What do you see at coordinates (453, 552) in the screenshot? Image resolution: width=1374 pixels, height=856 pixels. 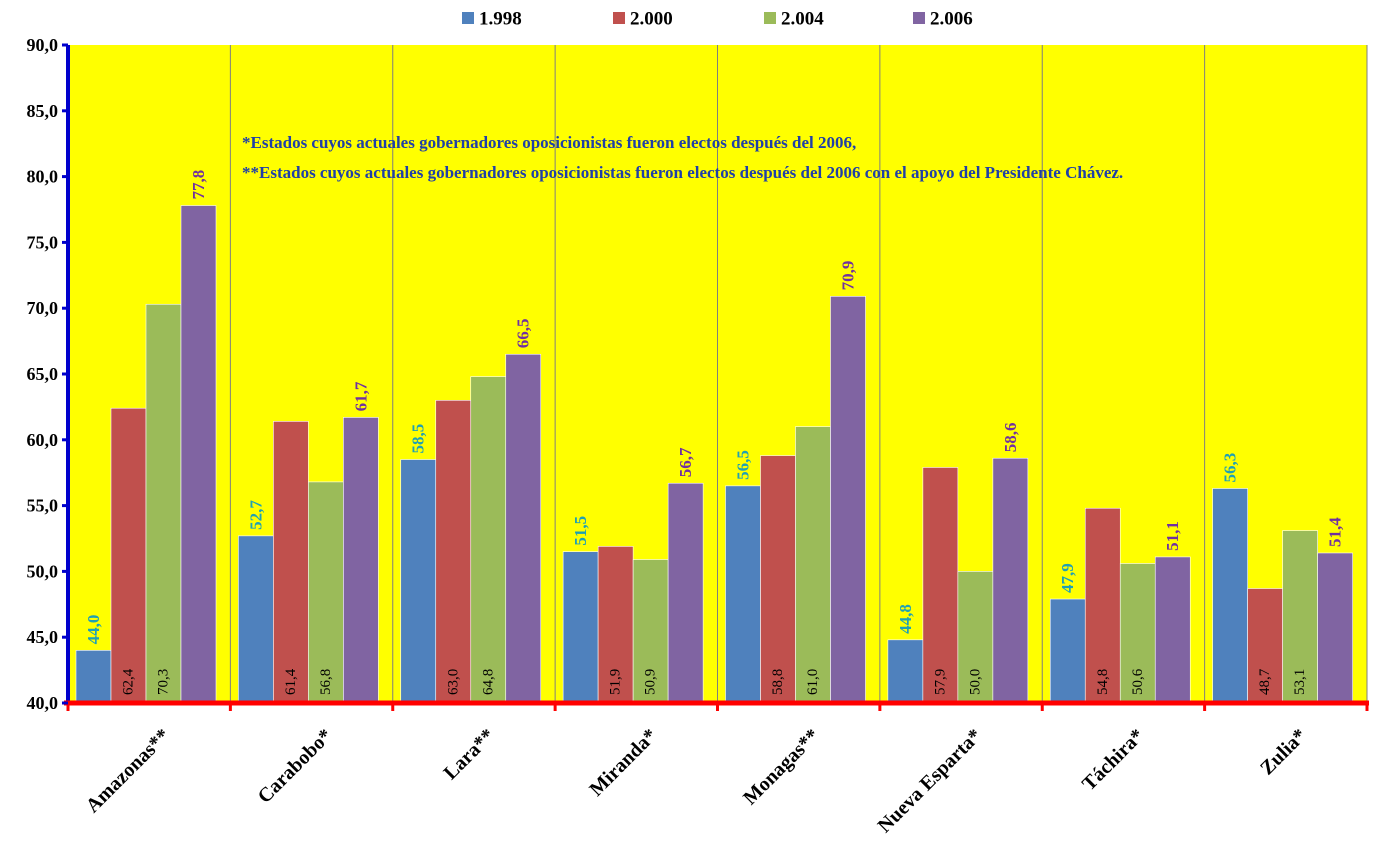 I see `bar-2.000-Lara**` at bounding box center [453, 552].